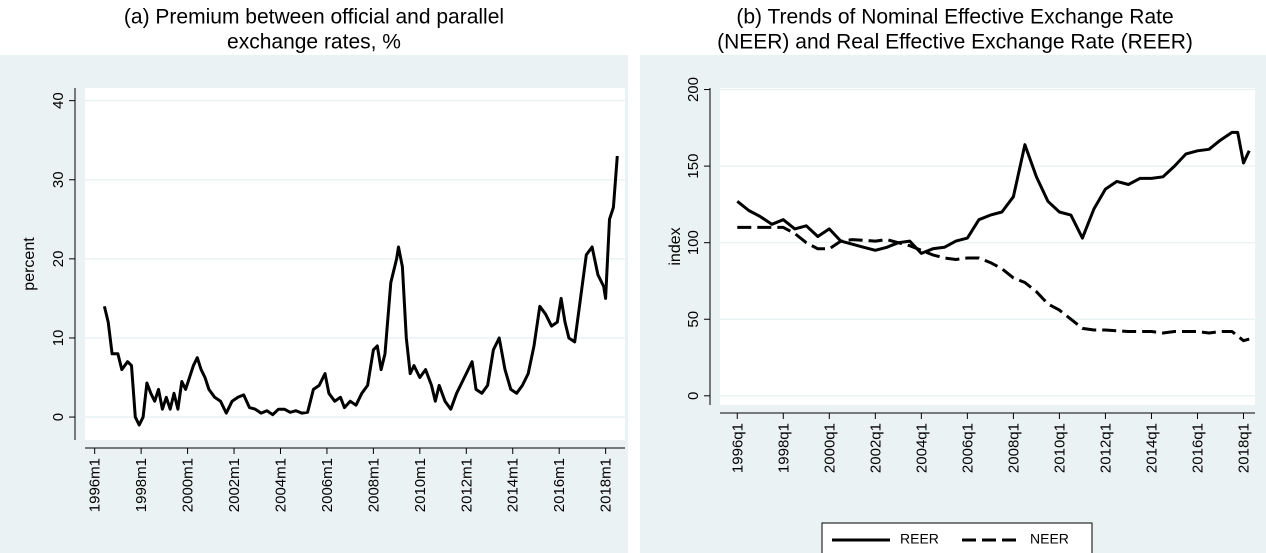  Describe the element at coordinates (58, 100) in the screenshot. I see `y-tick-label: 40` at that location.